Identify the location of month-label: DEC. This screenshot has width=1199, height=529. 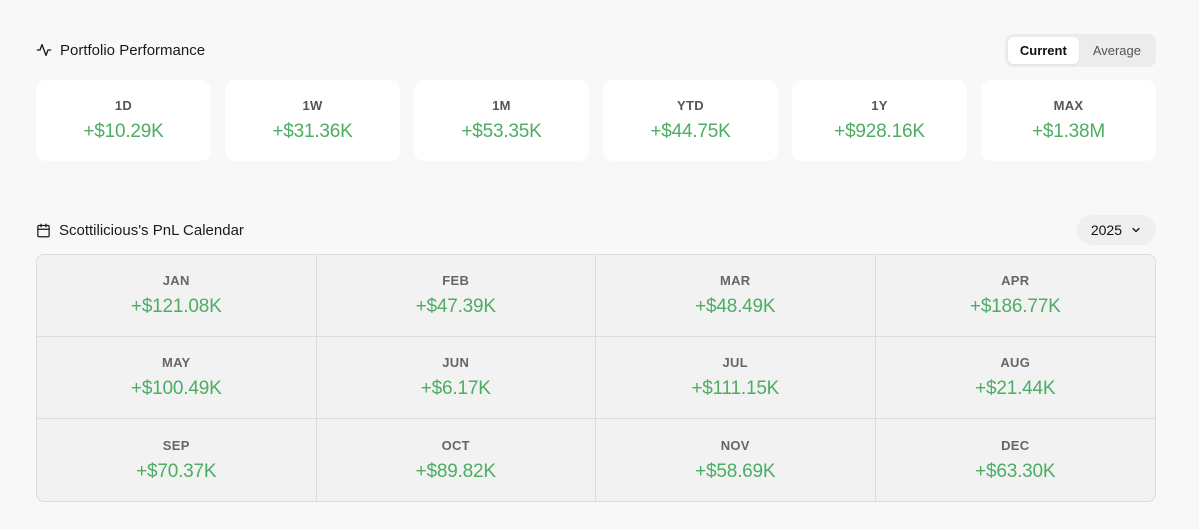
(1015, 445).